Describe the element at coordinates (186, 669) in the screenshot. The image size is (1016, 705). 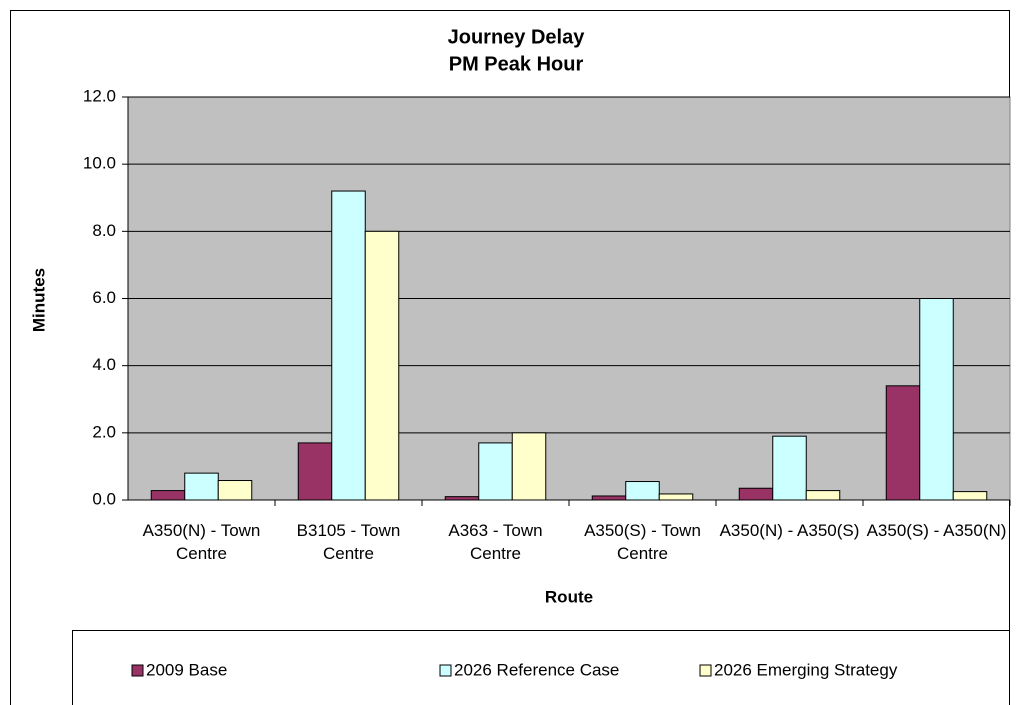
I see `legend-label: 2009 Base` at that location.